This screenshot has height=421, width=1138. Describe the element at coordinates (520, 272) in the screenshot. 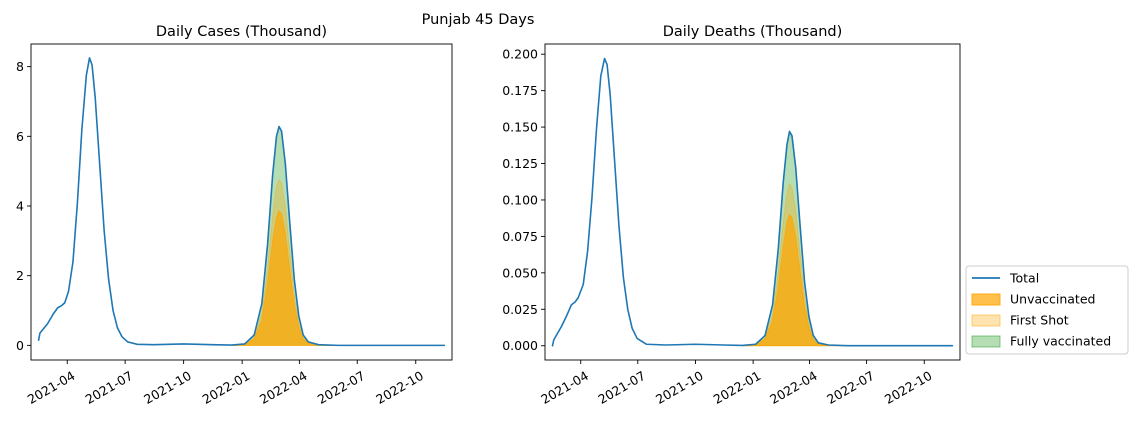

I see `y-tick-label: 0.050` at that location.